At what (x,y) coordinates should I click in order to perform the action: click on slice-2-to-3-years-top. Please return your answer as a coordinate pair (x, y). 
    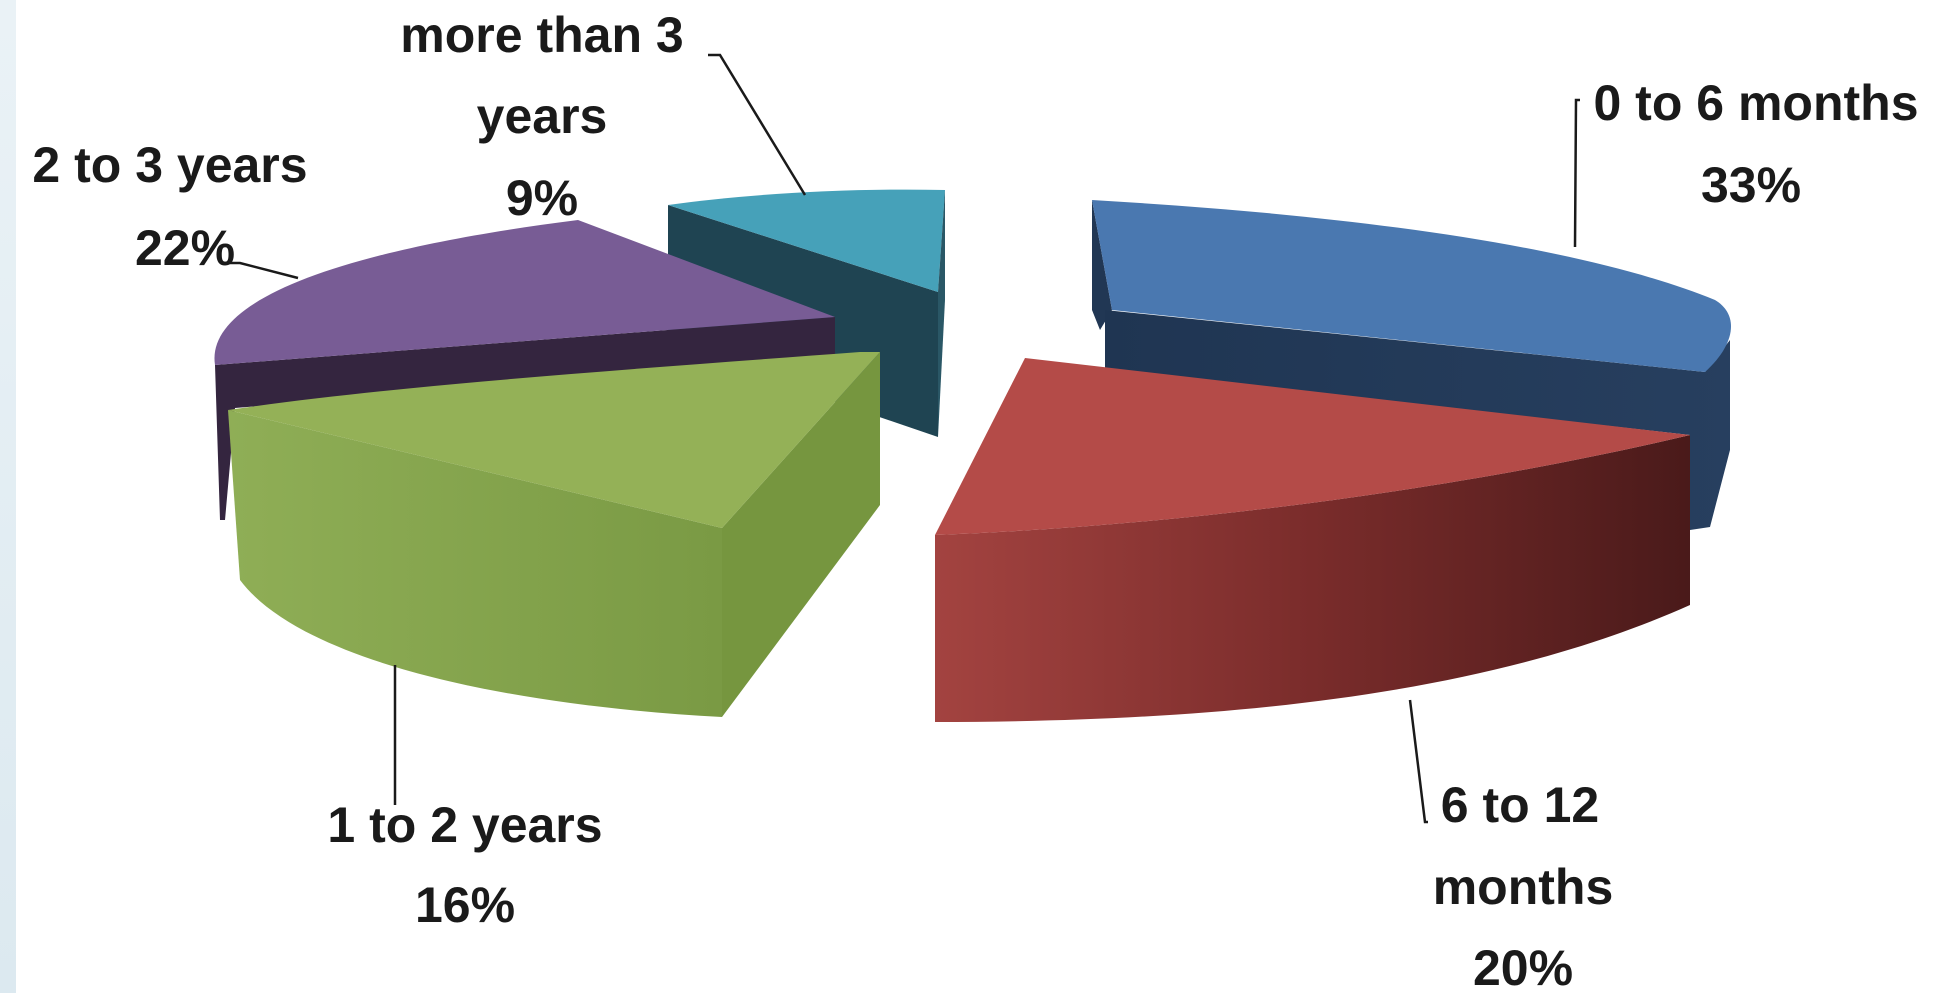
    Looking at the image, I should click on (524, 292).